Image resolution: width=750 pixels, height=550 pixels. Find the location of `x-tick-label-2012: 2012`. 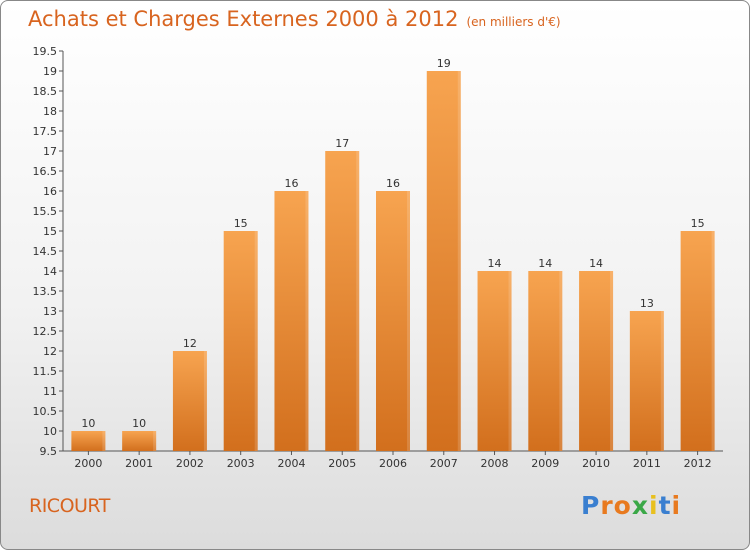

x-tick-label-2012: 2012 is located at coordinates (698, 463).